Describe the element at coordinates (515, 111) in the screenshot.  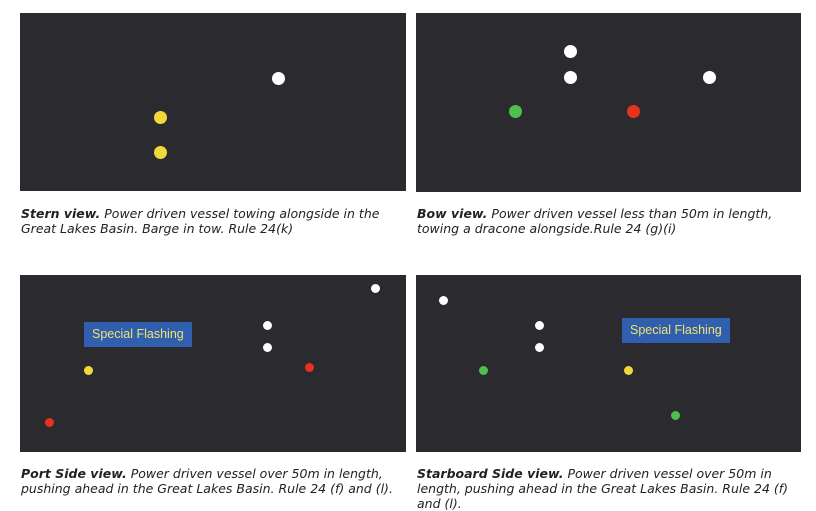
I see `green-light` at that location.